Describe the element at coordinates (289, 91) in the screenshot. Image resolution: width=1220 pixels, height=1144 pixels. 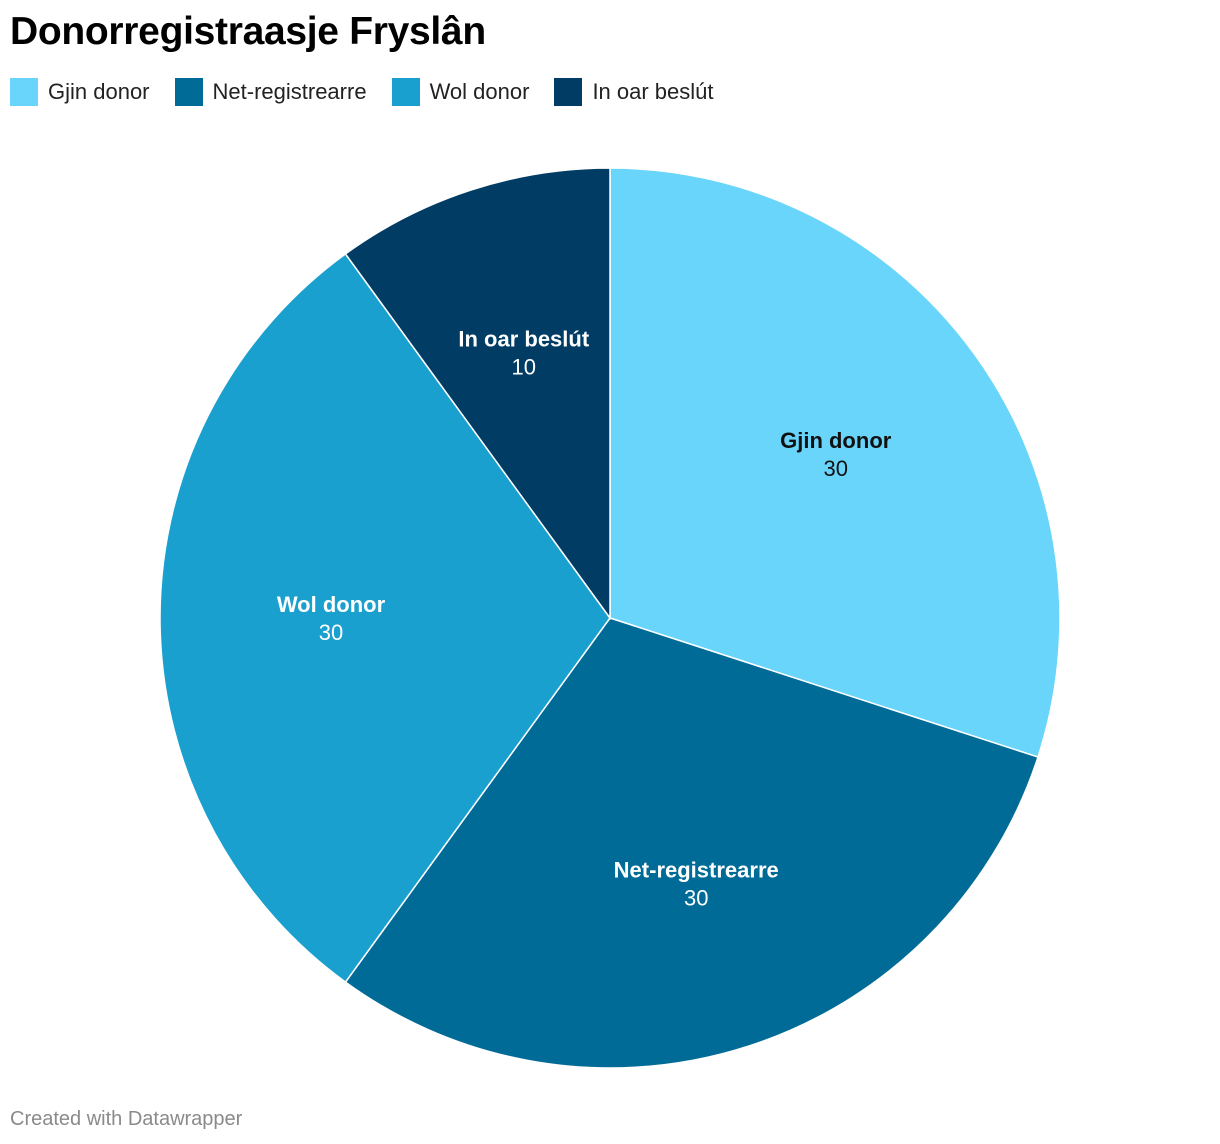
I see `legend-label: Net-registrearre` at that location.